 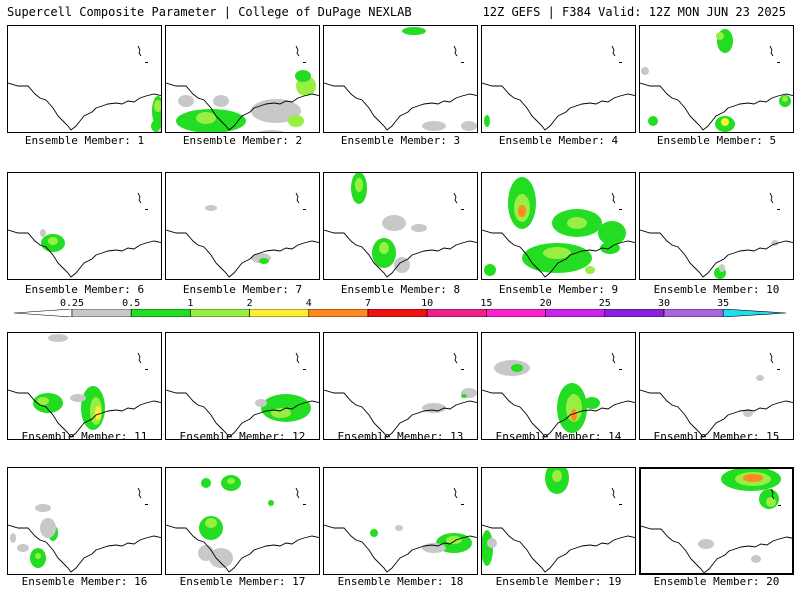 What do you see at coordinates (368, 303) in the screenshot?
I see `colorbar-tick-label: 7` at bounding box center [368, 303].